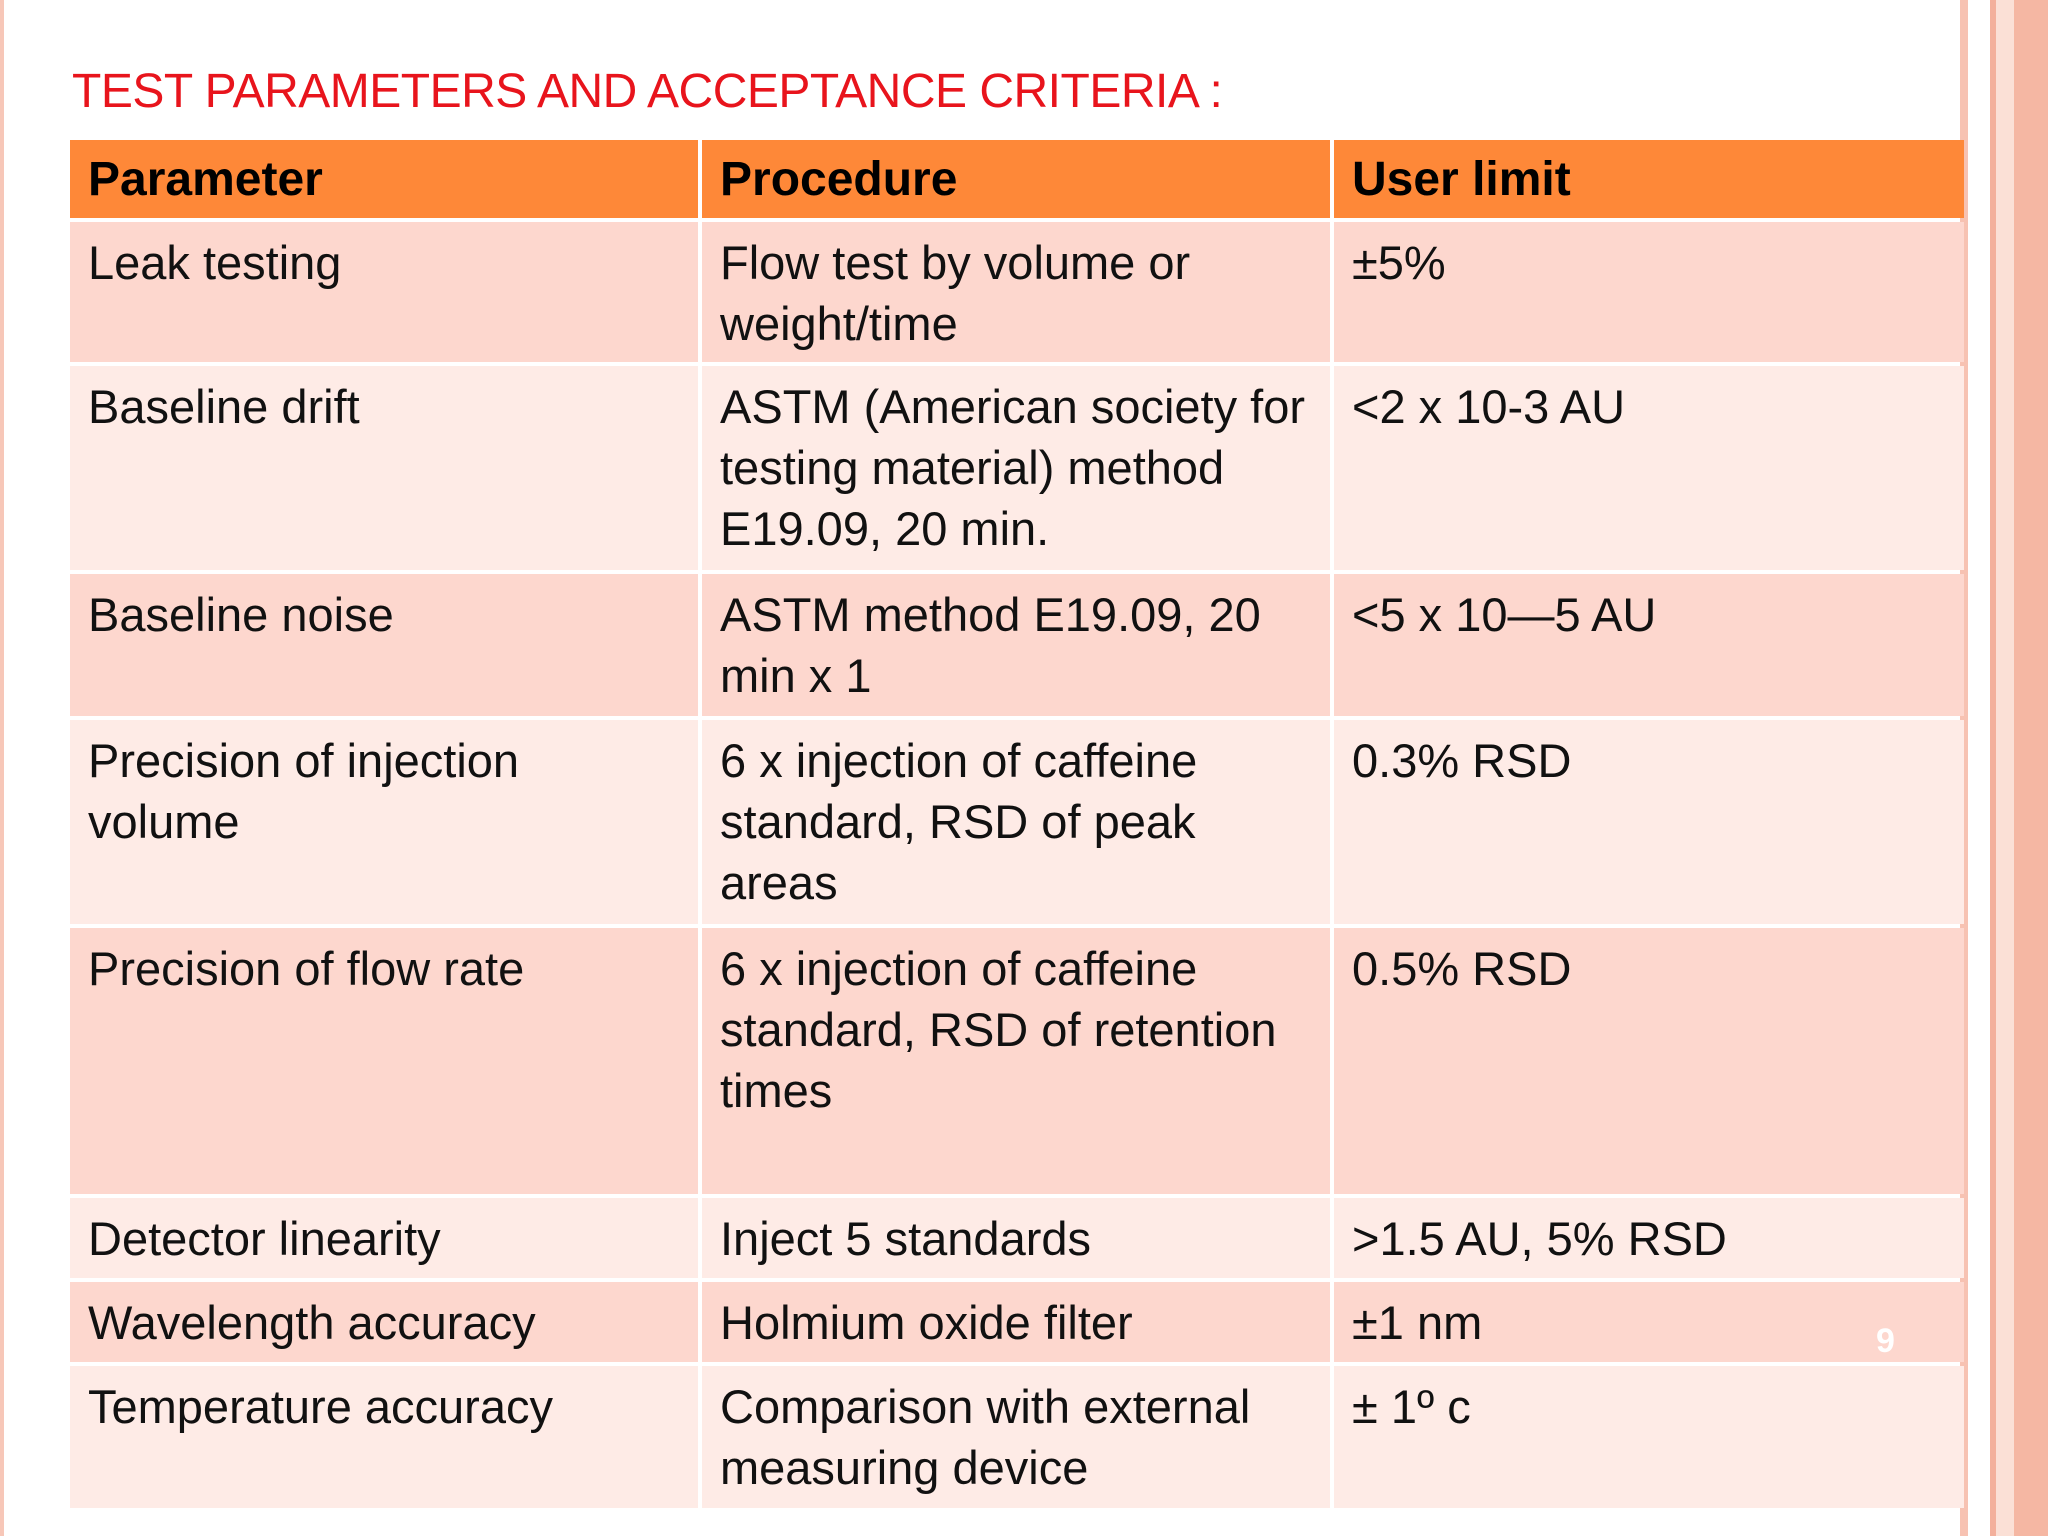 The image size is (2048, 1536). What do you see at coordinates (2, 768) in the screenshot?
I see `left-border-line` at bounding box center [2, 768].